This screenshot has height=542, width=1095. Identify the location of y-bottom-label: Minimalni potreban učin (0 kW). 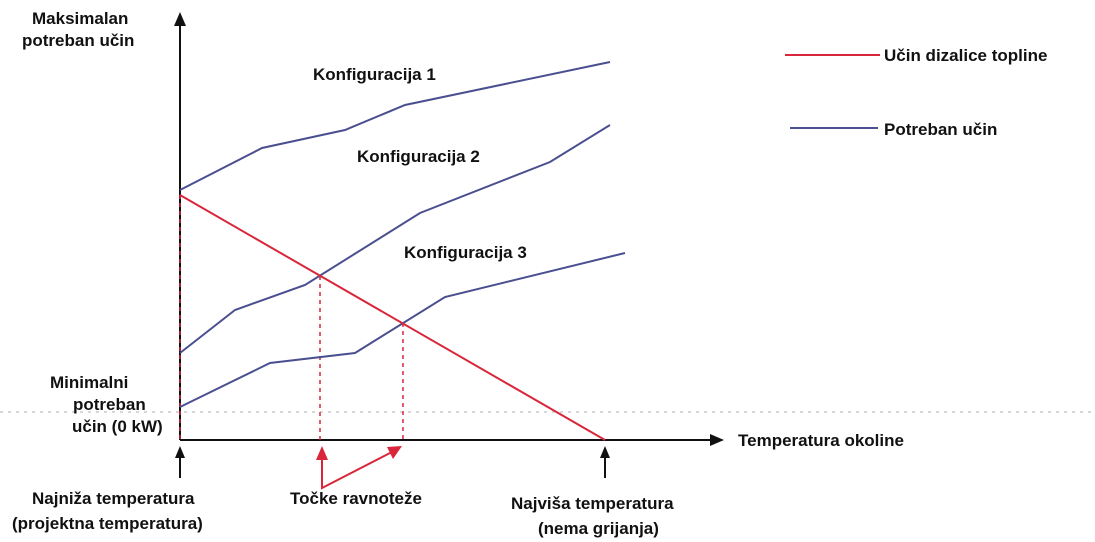
(106, 404).